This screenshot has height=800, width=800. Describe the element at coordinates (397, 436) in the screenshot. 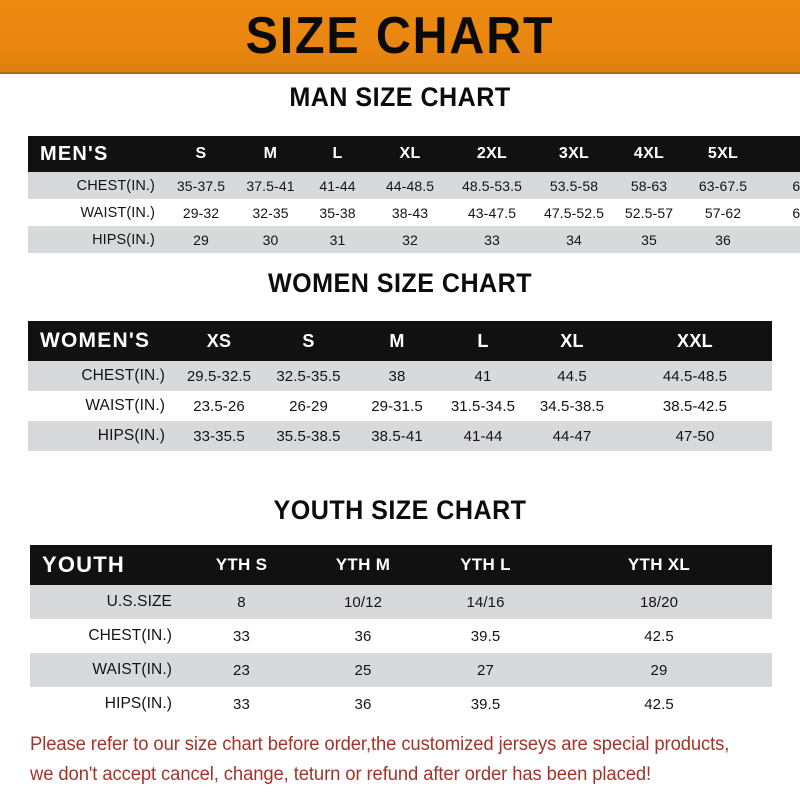

I see `women-cell-2-2: 38.5-41` at that location.